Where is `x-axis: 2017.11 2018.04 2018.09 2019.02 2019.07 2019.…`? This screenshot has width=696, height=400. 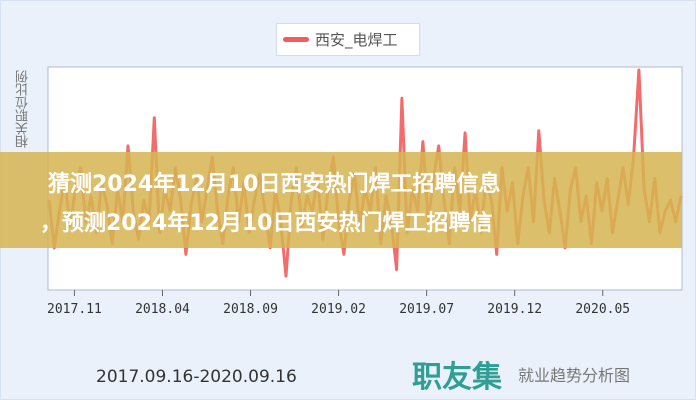 x-axis: 2017.11 2018.04 2018.09 2019.02 2019.07 2019.… is located at coordinates (338, 303).